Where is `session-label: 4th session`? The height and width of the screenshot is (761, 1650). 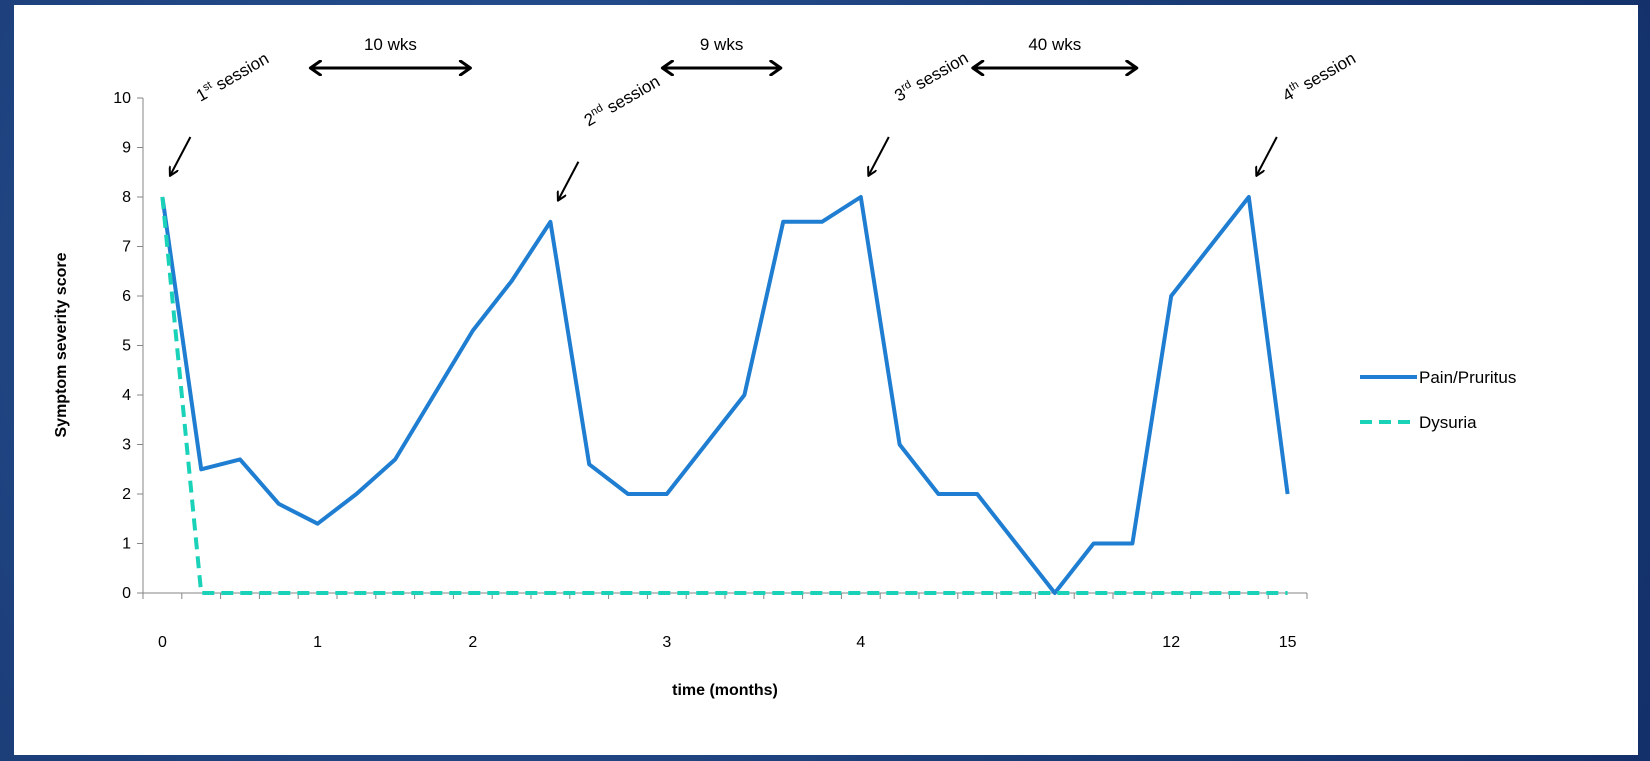 session-label: 4th session is located at coordinates (1319, 77).